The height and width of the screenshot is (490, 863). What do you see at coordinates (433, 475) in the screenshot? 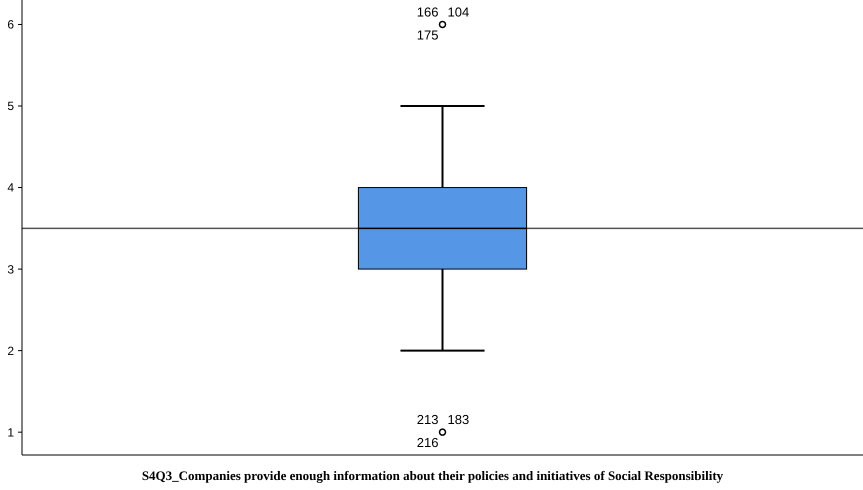
I see `x-axis-title: S4Q3_Companies provide enough information about their policies and initiatives of Social Responsibility` at bounding box center [433, 475].